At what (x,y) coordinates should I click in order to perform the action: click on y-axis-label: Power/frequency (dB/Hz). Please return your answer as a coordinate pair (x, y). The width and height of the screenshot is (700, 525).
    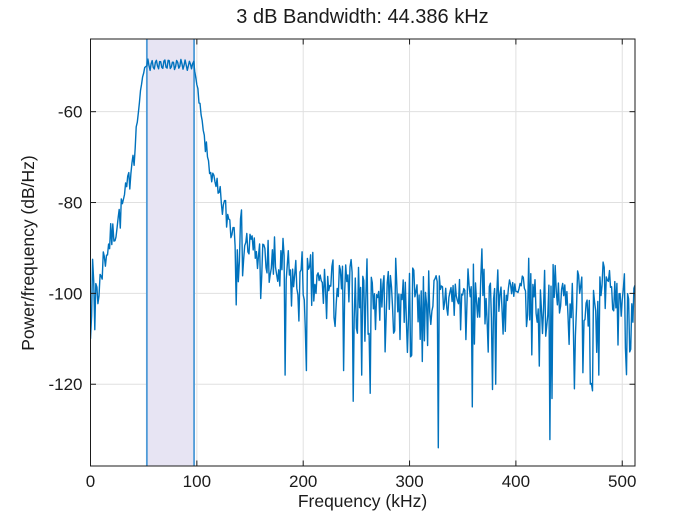
    Looking at the image, I should click on (28, 253).